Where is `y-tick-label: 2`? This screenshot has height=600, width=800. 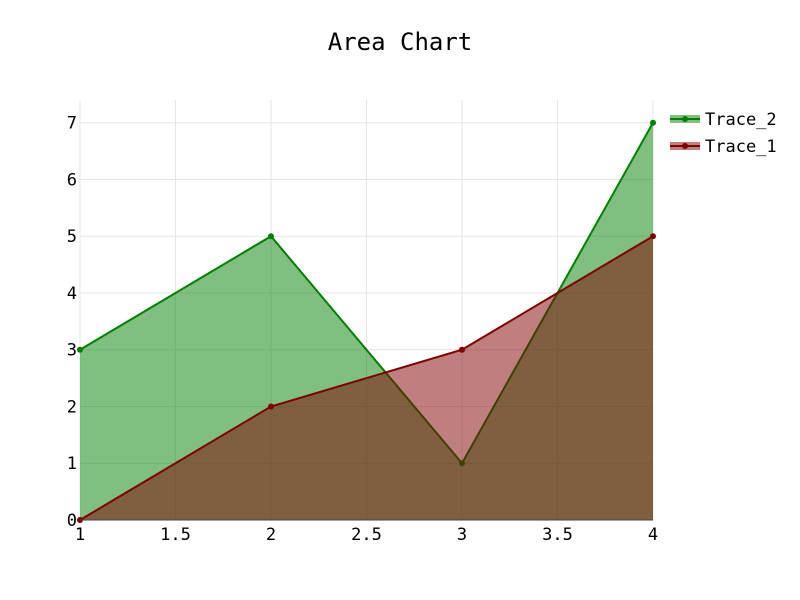 y-tick-label: 2 is located at coordinates (72, 407).